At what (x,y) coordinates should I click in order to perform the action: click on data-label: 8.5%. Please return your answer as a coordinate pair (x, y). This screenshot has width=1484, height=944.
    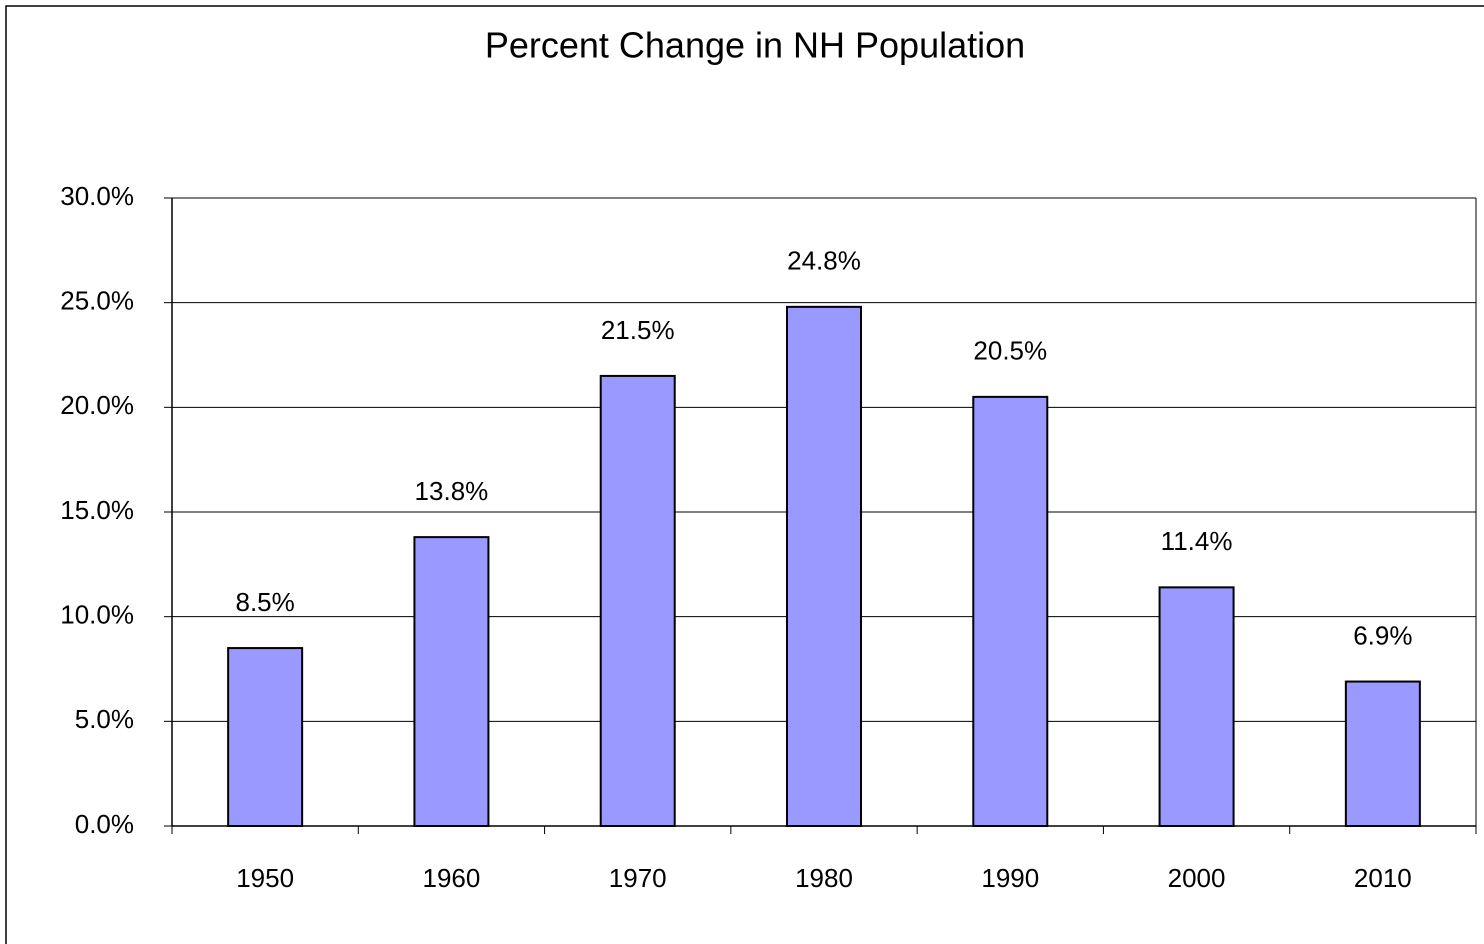
    Looking at the image, I should click on (265, 602).